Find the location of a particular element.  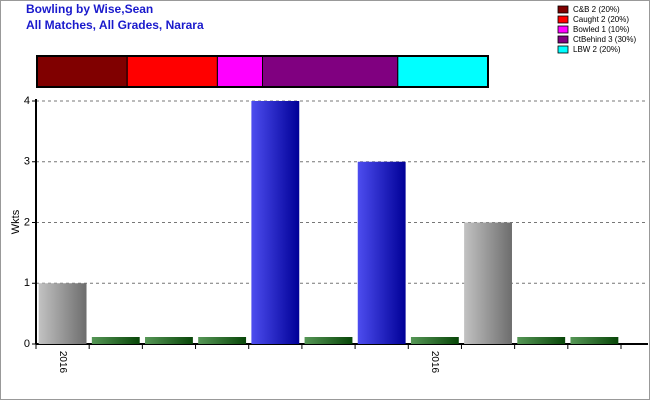

y-tick-label: 3 is located at coordinates (27, 162).